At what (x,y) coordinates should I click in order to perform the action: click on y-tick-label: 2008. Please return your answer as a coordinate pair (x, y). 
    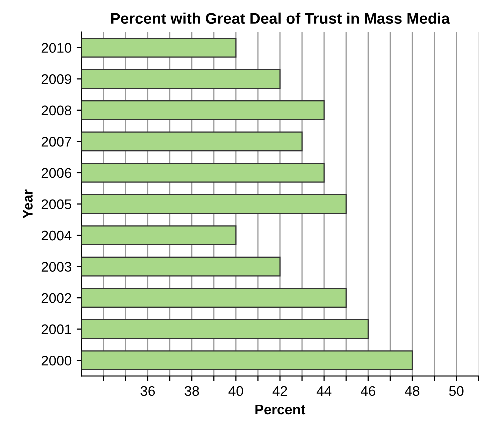
    Looking at the image, I should click on (57, 111).